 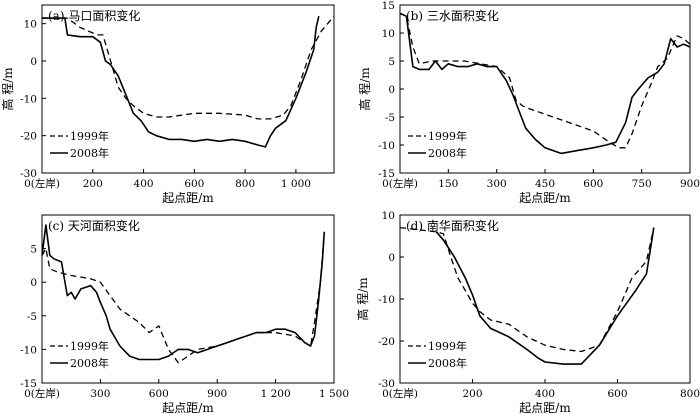 What do you see at coordinates (94, 225) in the screenshot?
I see `chart-title: (c) 天河面积变化` at bounding box center [94, 225].